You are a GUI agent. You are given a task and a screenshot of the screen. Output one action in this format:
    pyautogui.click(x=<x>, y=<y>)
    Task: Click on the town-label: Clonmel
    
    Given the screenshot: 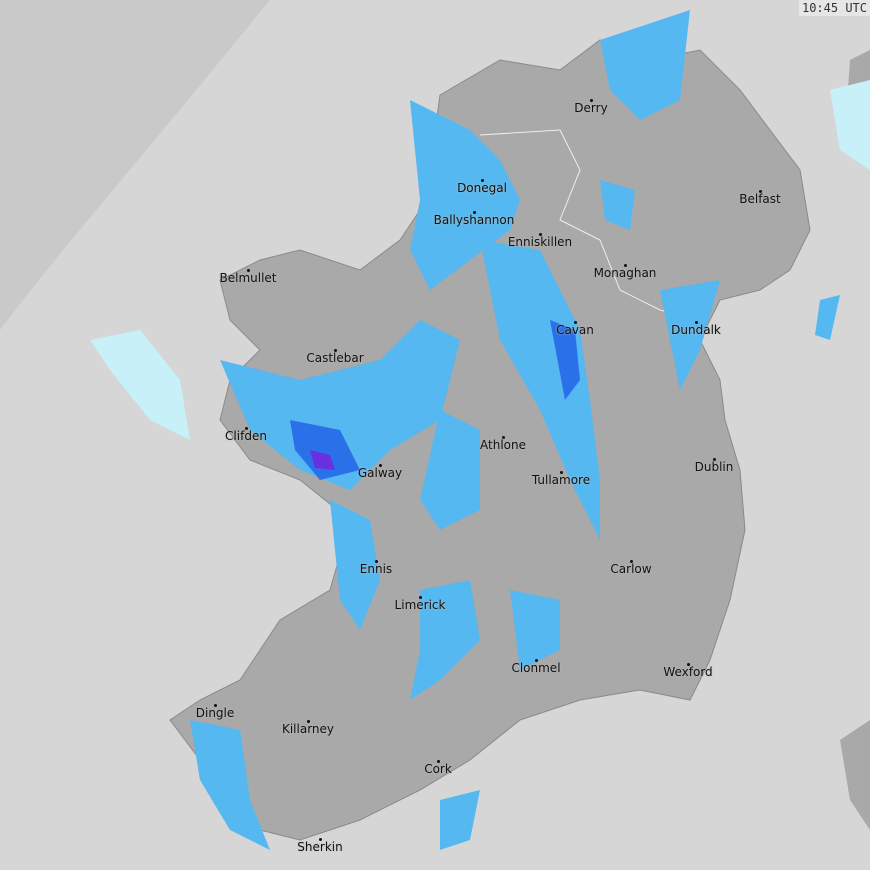 What is the action you would take?
    pyautogui.click(x=536, y=668)
    